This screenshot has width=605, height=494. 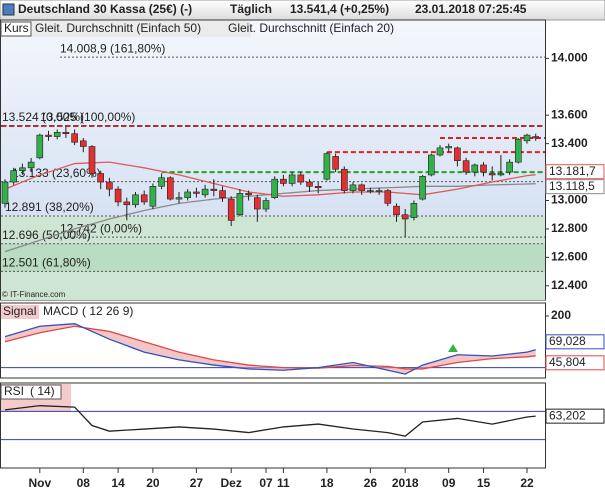 What do you see at coordinates (569, 58) in the screenshot?
I see `y-tick-label: 14.000` at bounding box center [569, 58].